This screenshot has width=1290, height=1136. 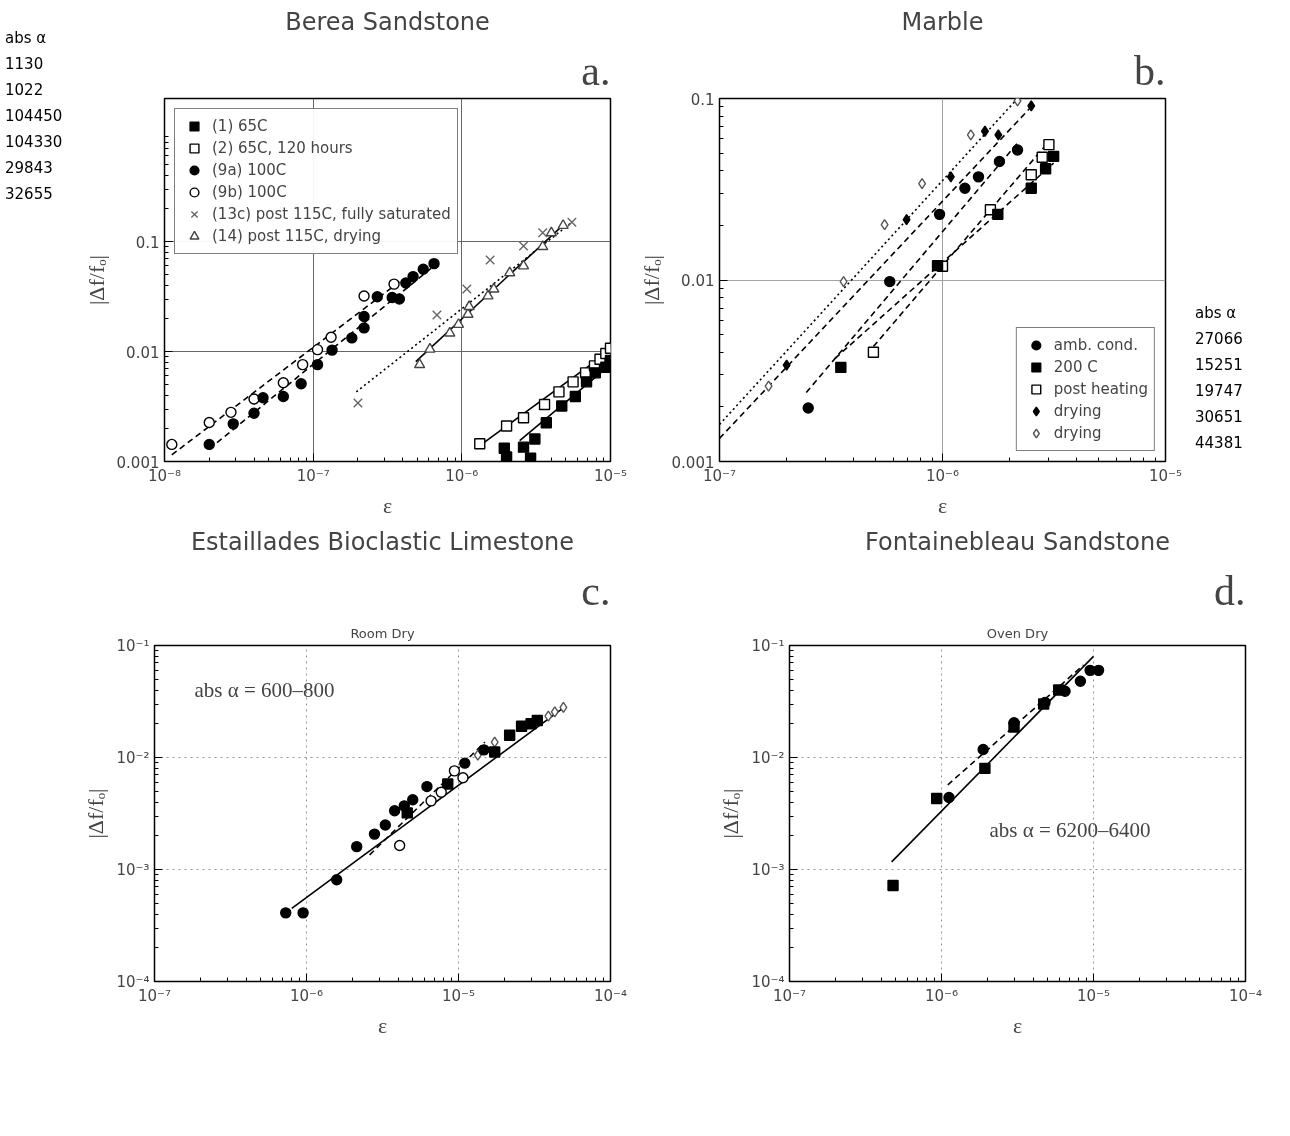 What do you see at coordinates (1017, 633) in the screenshot?
I see `chart-subtitle: Oven Dry` at bounding box center [1017, 633].